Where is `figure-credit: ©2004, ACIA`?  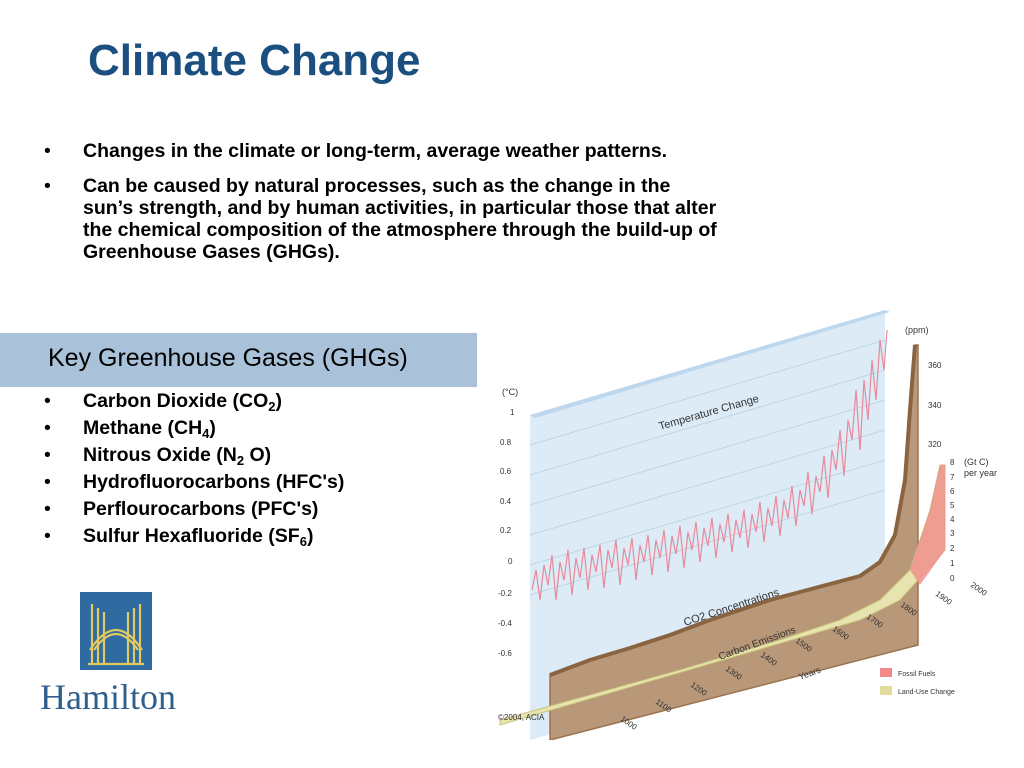 figure-credit: ©2004, ACIA is located at coordinates (521, 717).